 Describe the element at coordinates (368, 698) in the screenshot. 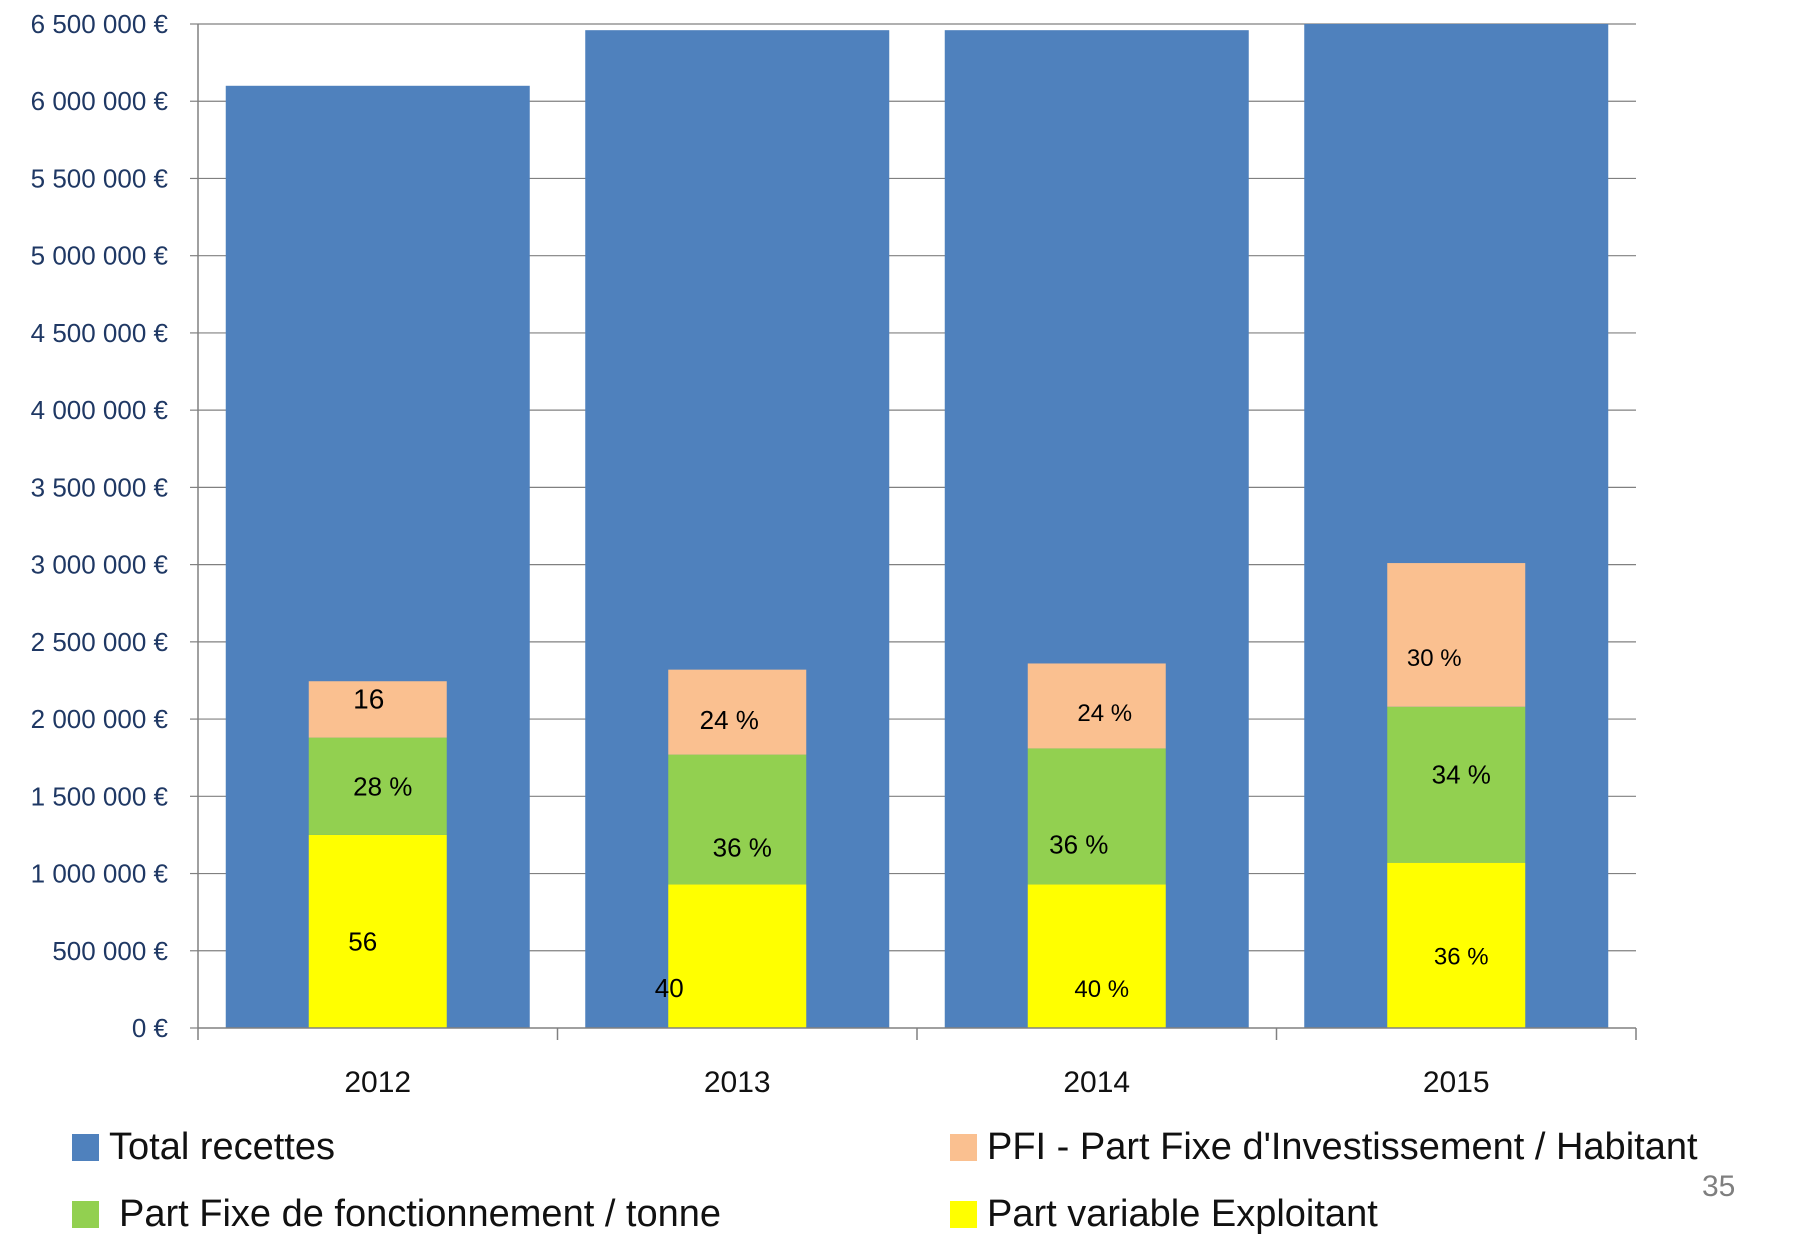

I see `data-label-pfi: 16` at that location.